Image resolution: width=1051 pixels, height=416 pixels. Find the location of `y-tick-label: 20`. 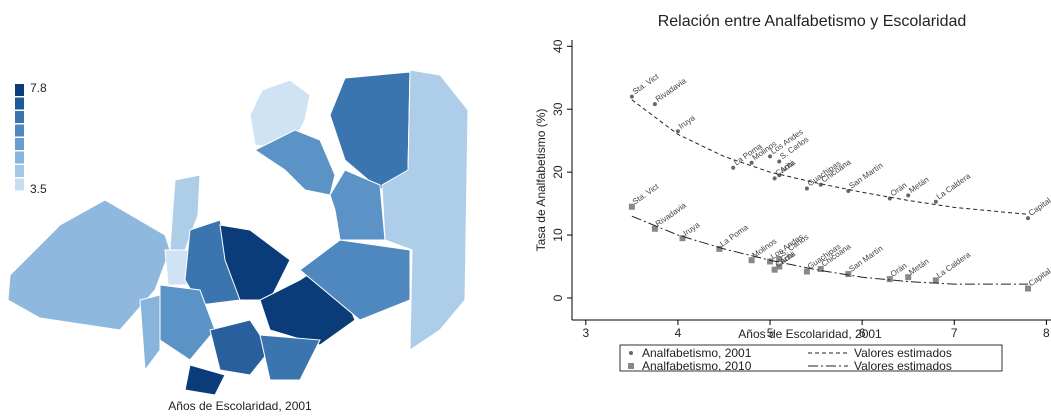

y-tick-label: 20 is located at coordinates (558, 172).